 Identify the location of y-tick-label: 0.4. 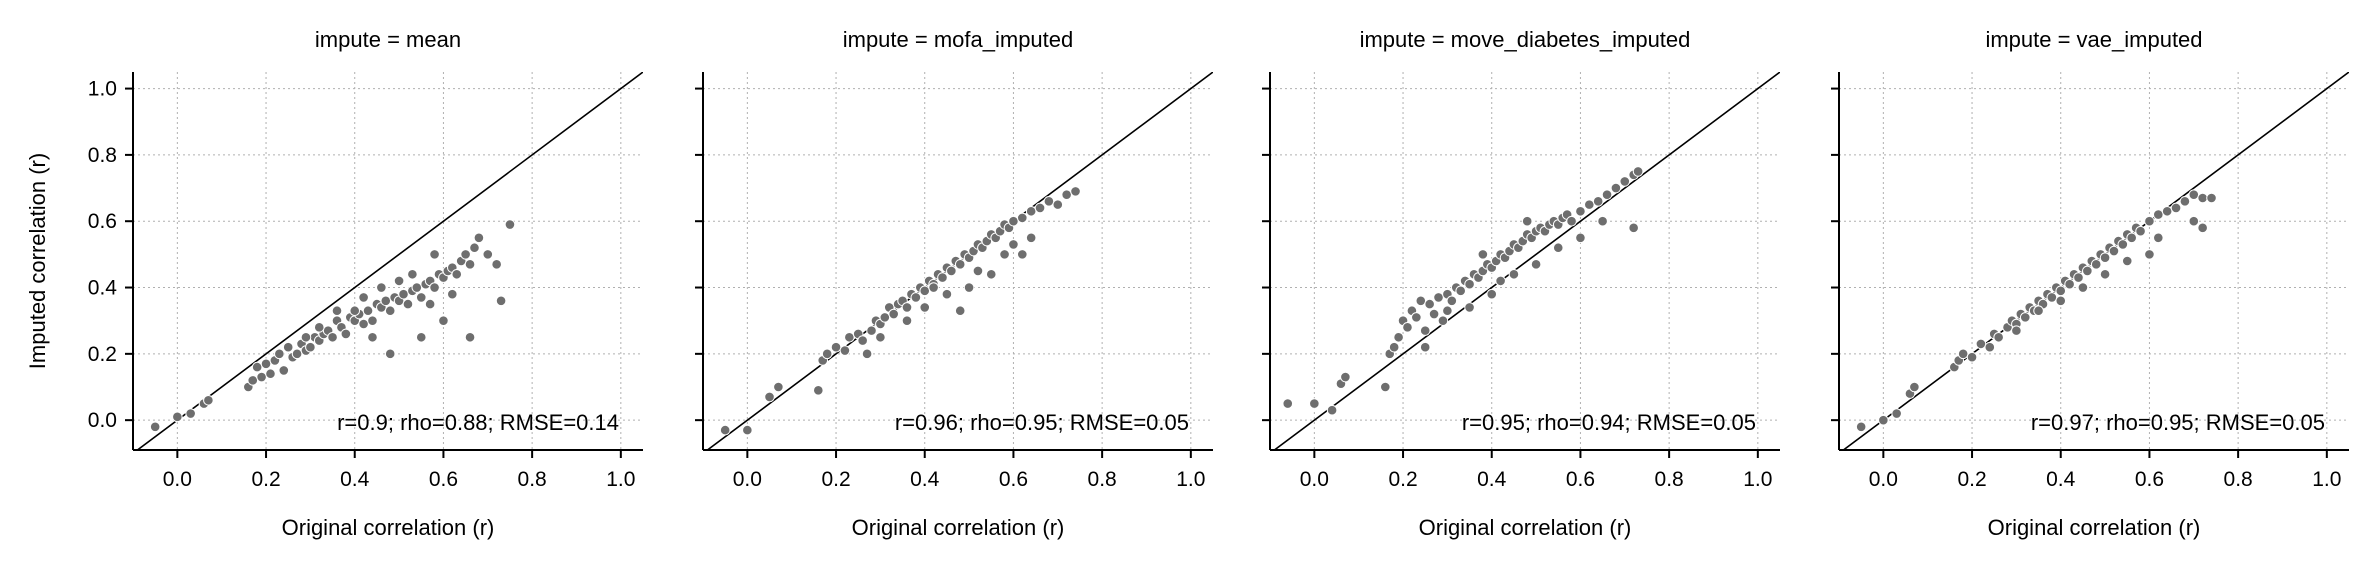
(103, 288).